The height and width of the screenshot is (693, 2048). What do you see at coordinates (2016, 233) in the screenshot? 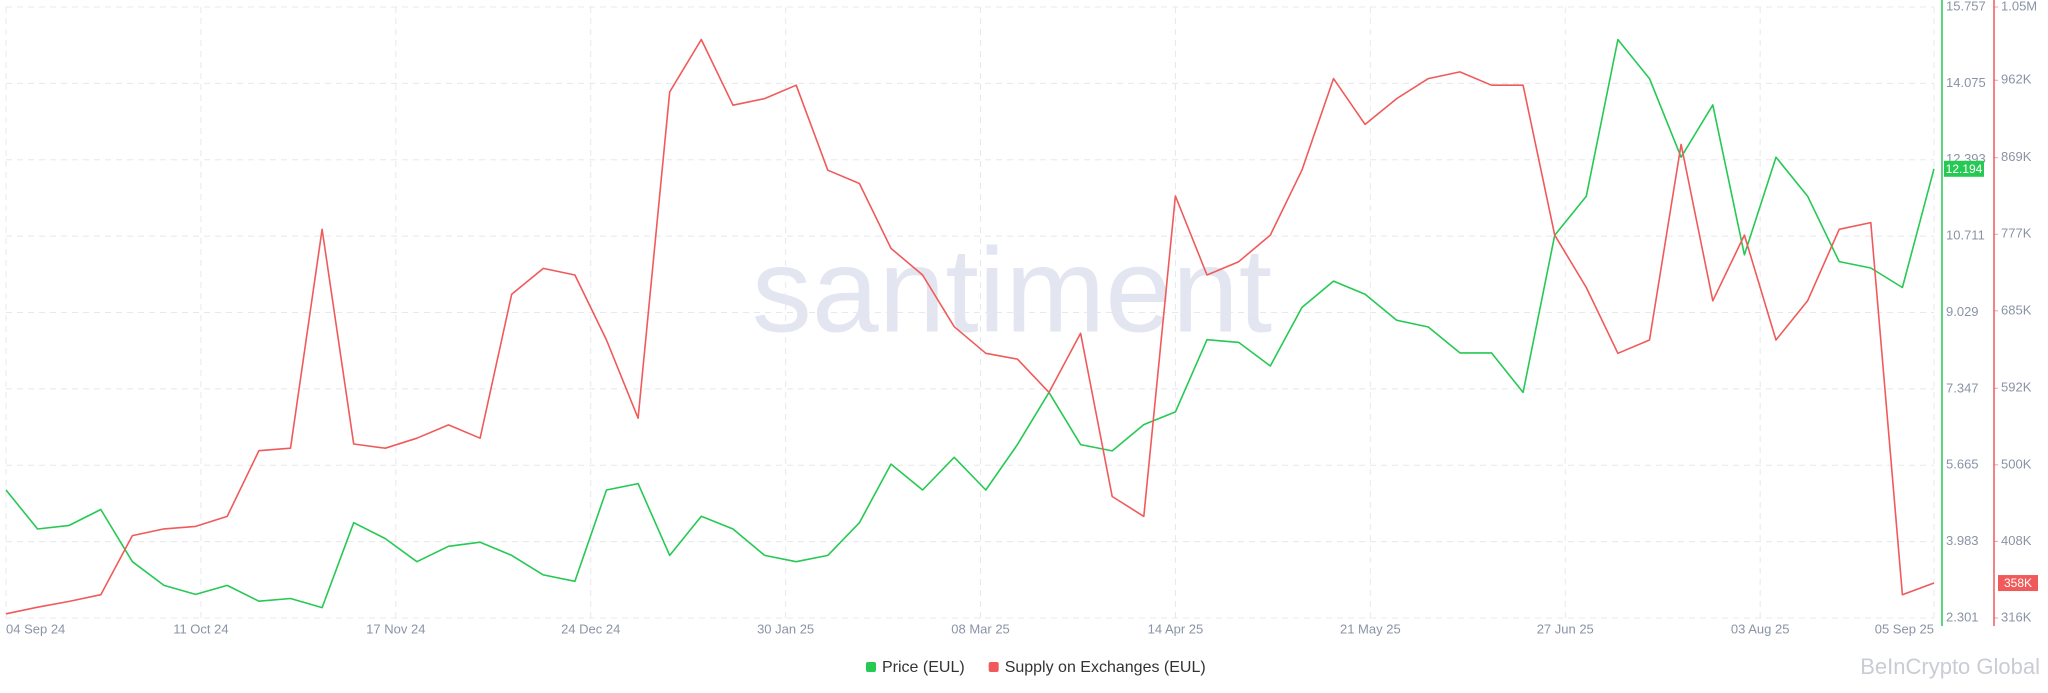
I see `y2-tick-label: 777K` at bounding box center [2016, 233].